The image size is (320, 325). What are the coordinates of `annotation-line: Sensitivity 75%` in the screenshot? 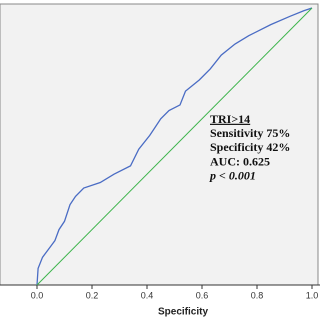 It's located at (250, 133).